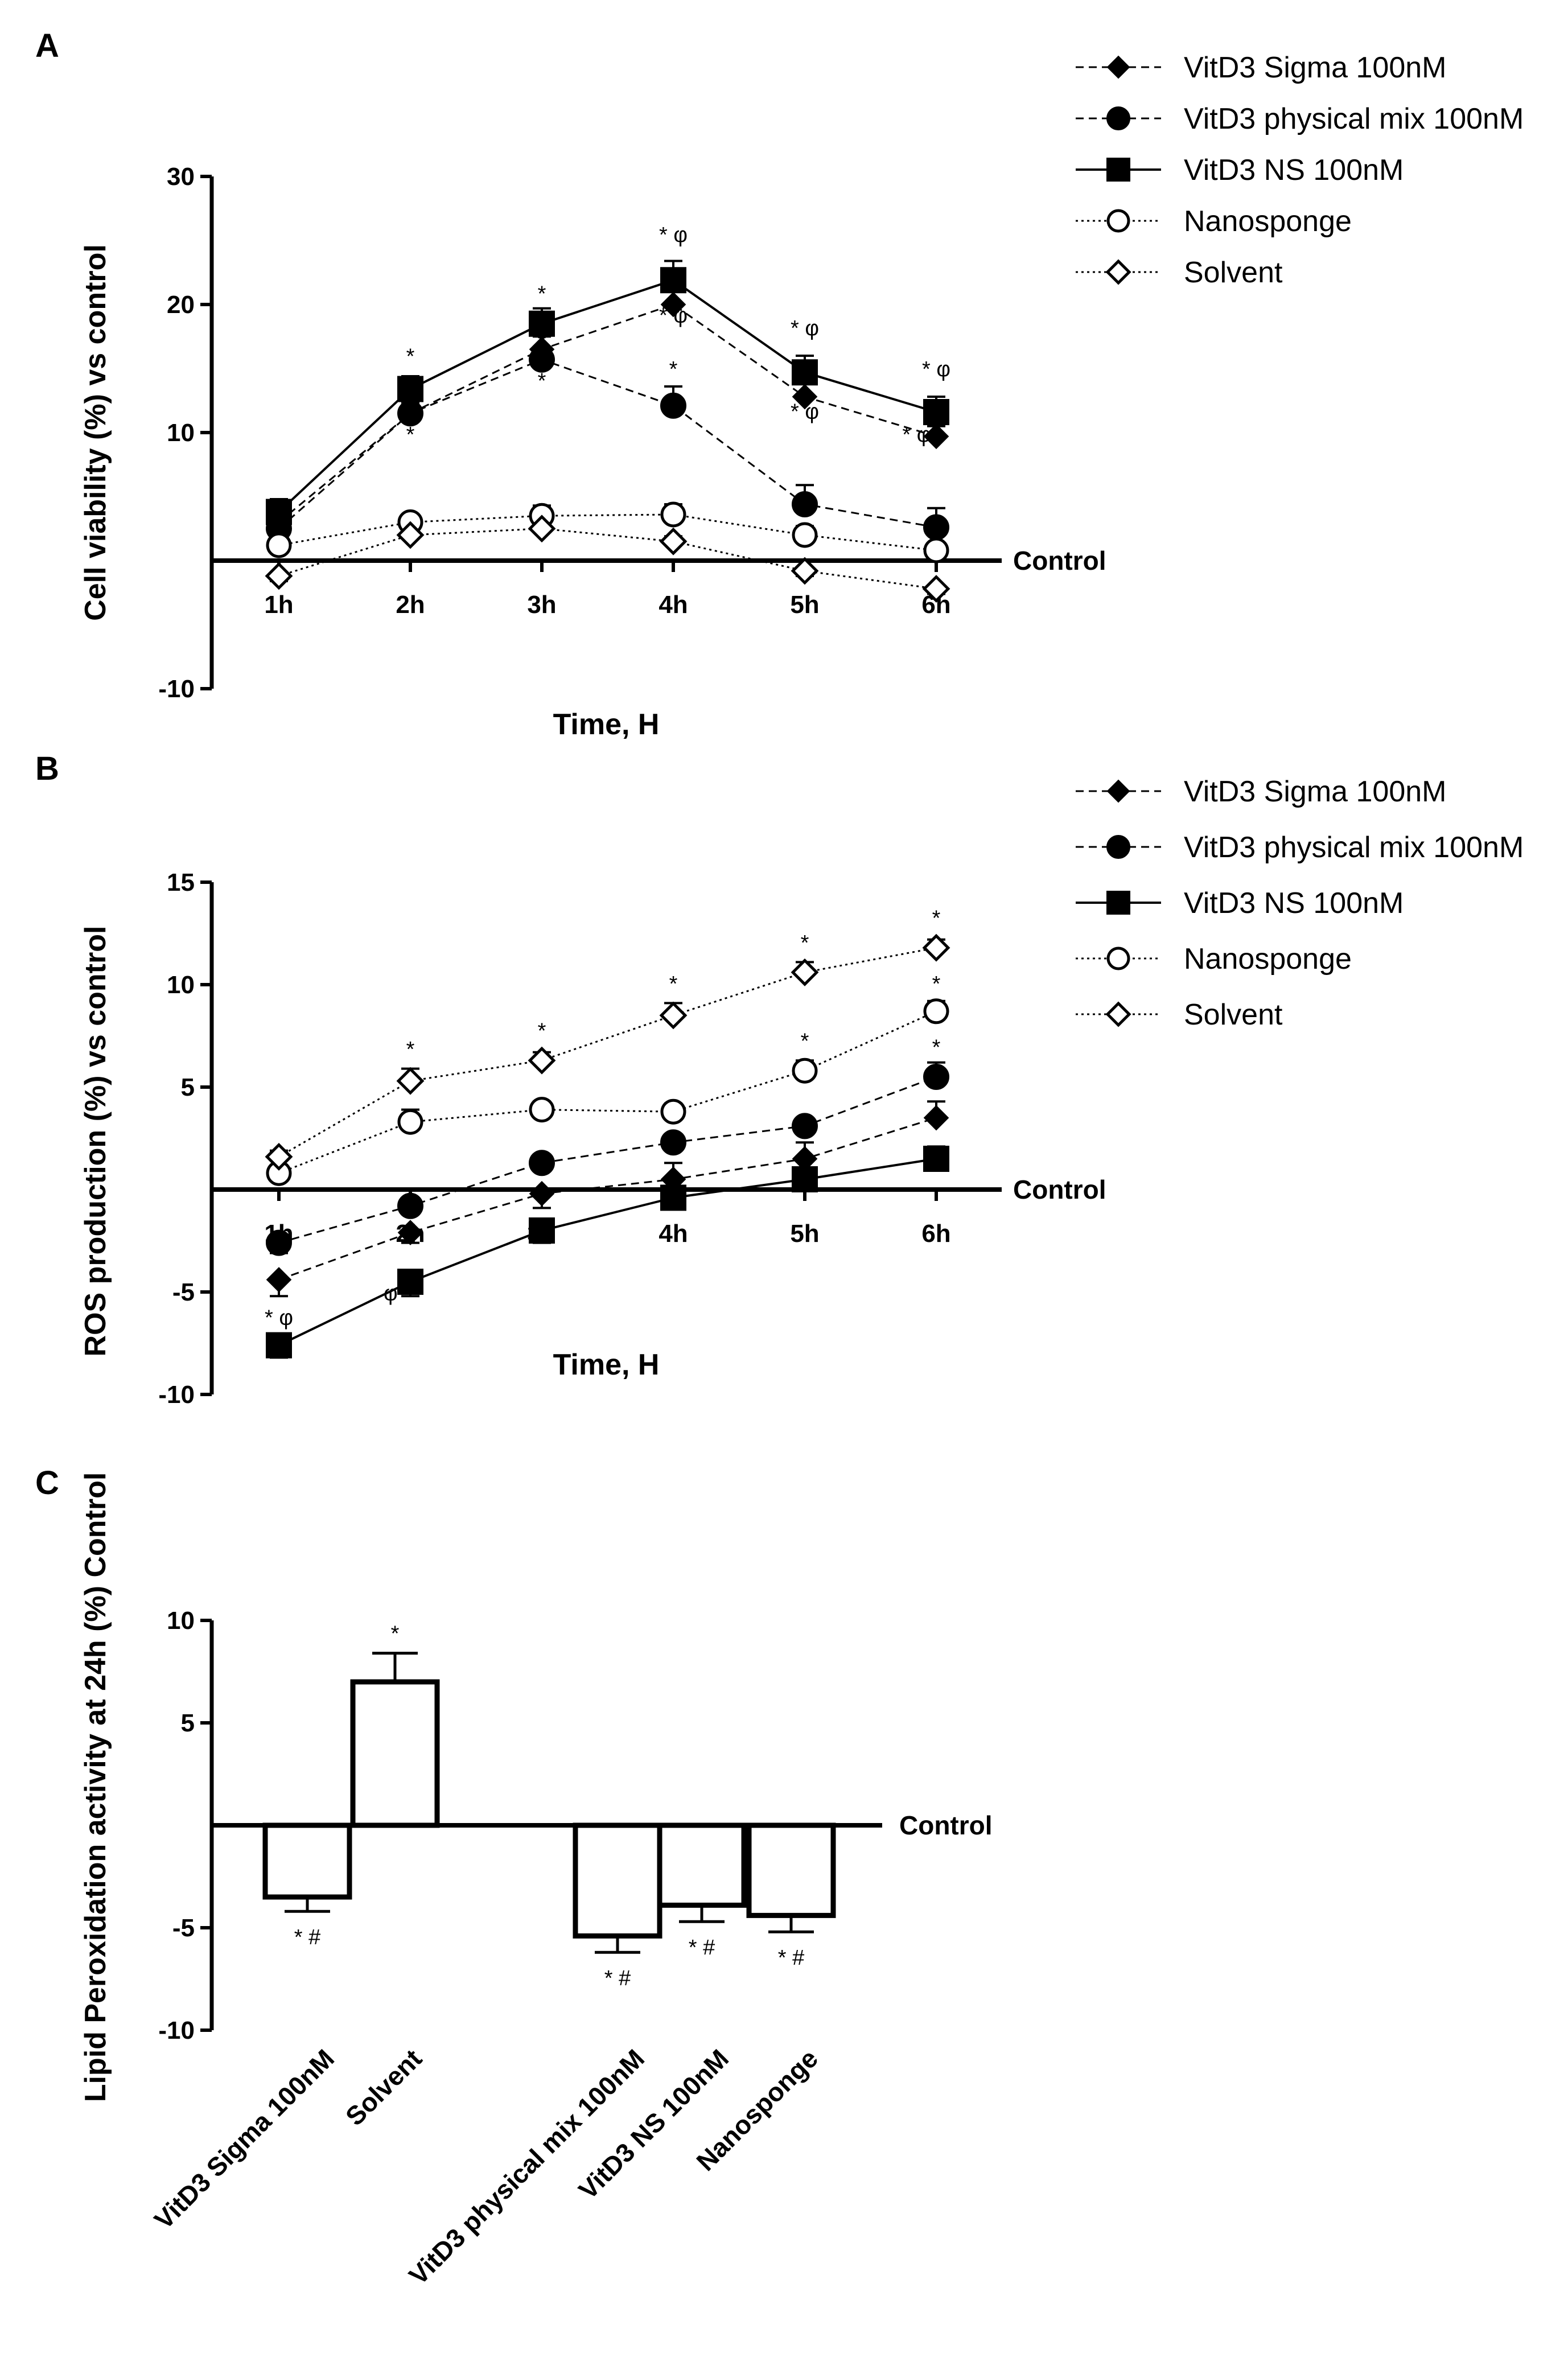  I want to click on y-tick-label: 20, so click(181, 305).